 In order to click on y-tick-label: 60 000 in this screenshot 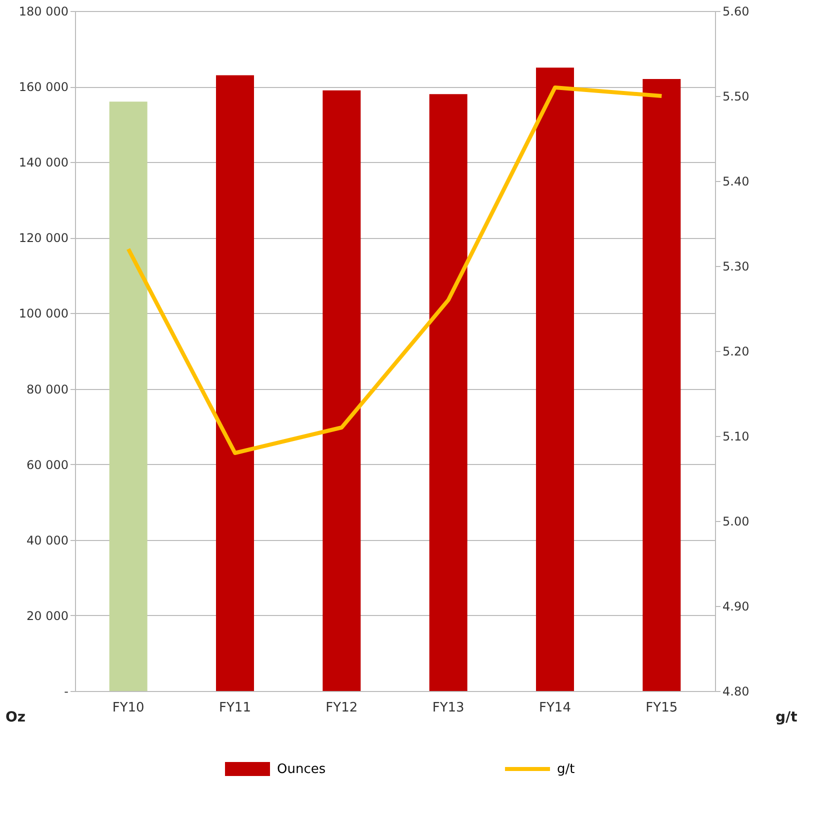, I will do `click(47, 465)`.